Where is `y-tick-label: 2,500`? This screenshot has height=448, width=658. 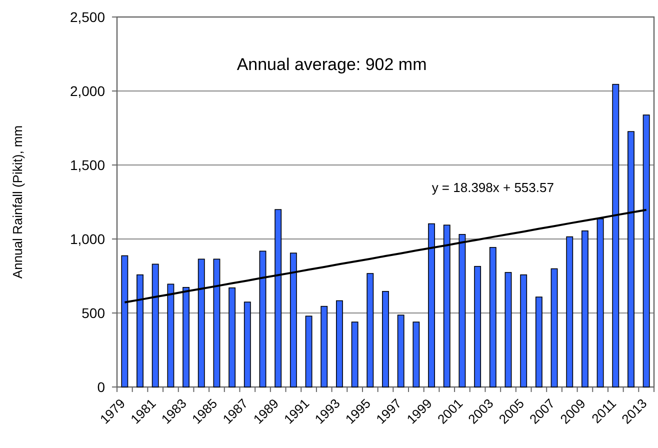
y-tick-label: 2,500 is located at coordinates (88, 16).